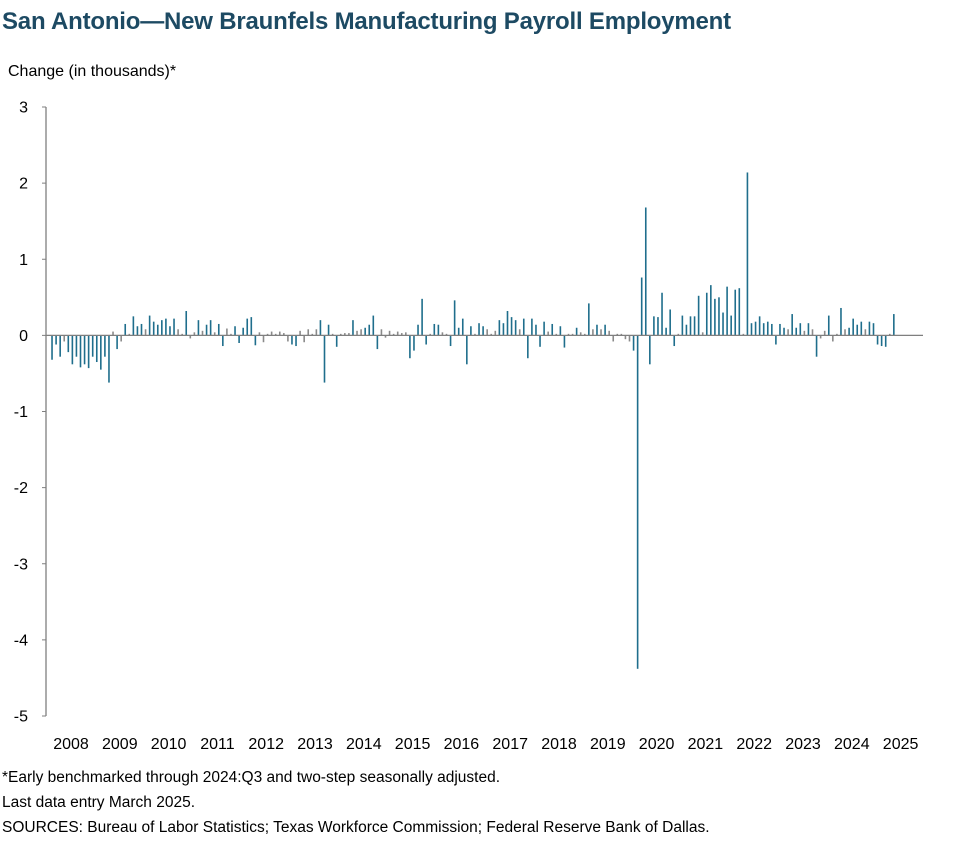 Image resolution: width=977 pixels, height=864 pixels. What do you see at coordinates (21, 640) in the screenshot?
I see `y-tick-label: -4` at bounding box center [21, 640].